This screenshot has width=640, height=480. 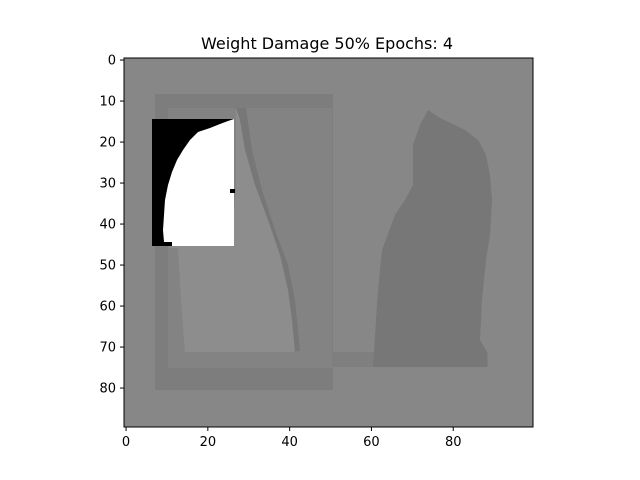 I want to click on x-tick-label: 60, so click(x=371, y=442).